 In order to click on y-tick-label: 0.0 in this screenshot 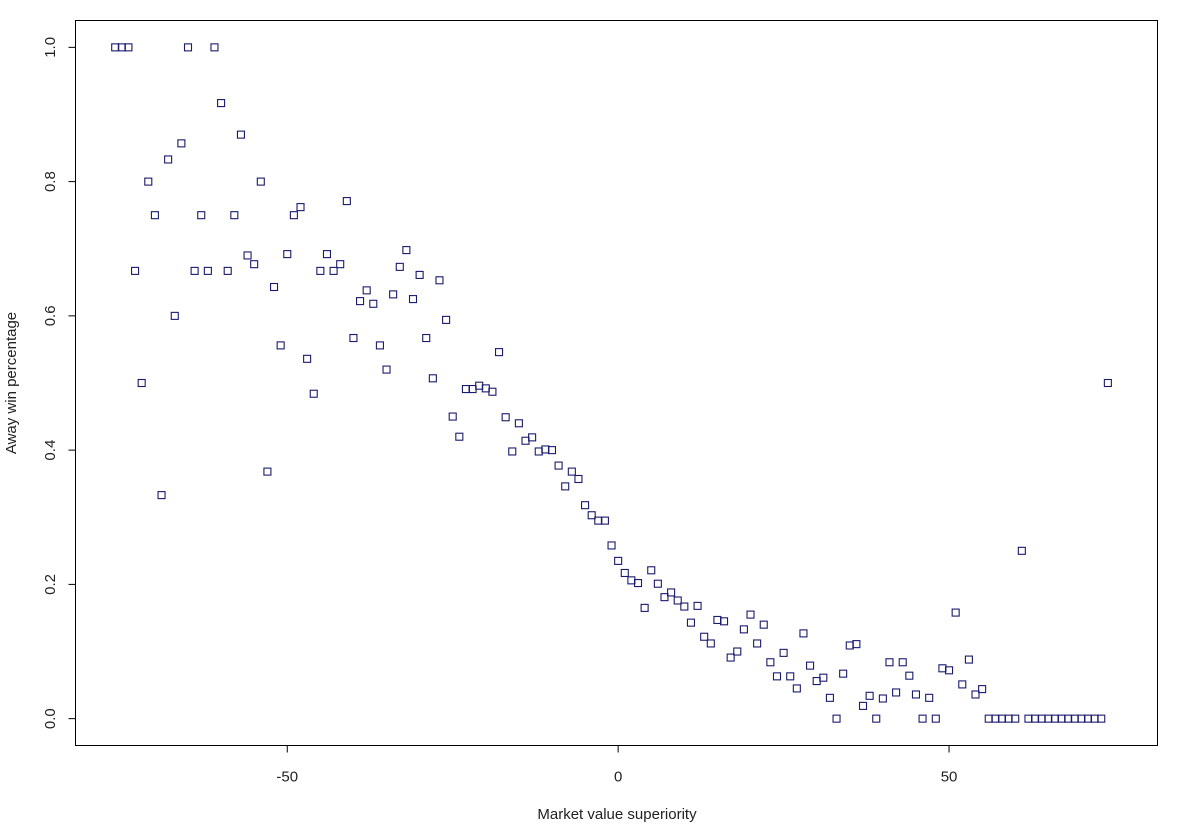, I will do `click(50, 718)`.